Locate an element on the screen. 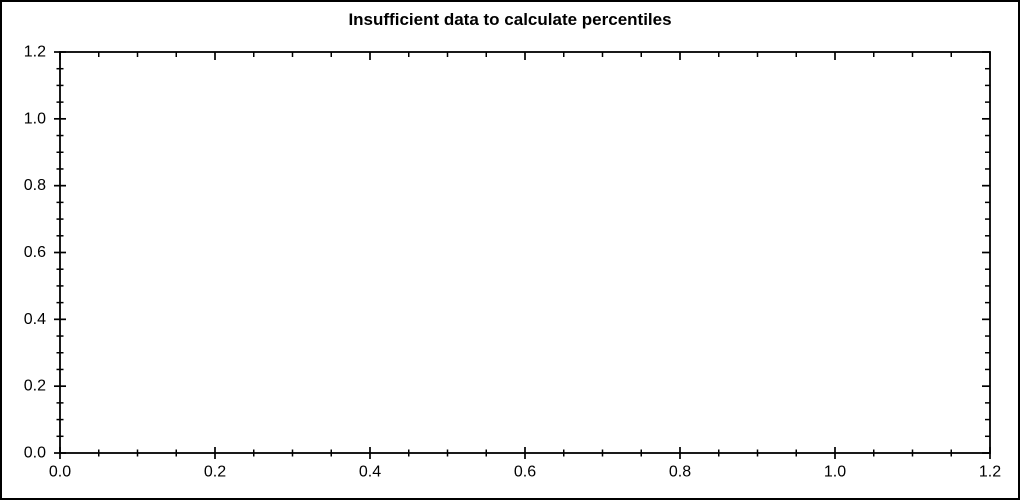 This screenshot has width=1020, height=500. x-axis-tick-label: 1.0 is located at coordinates (835, 472).